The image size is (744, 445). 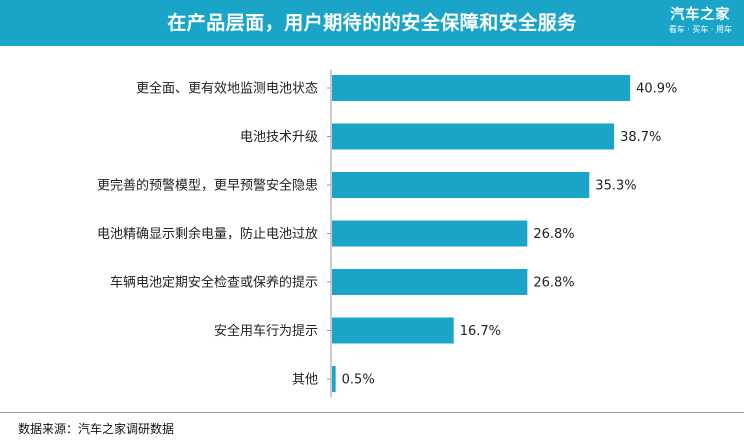 What do you see at coordinates (227, 89) in the screenshot?
I see `category-label: 更全面、更有效地监测电池状态` at bounding box center [227, 89].